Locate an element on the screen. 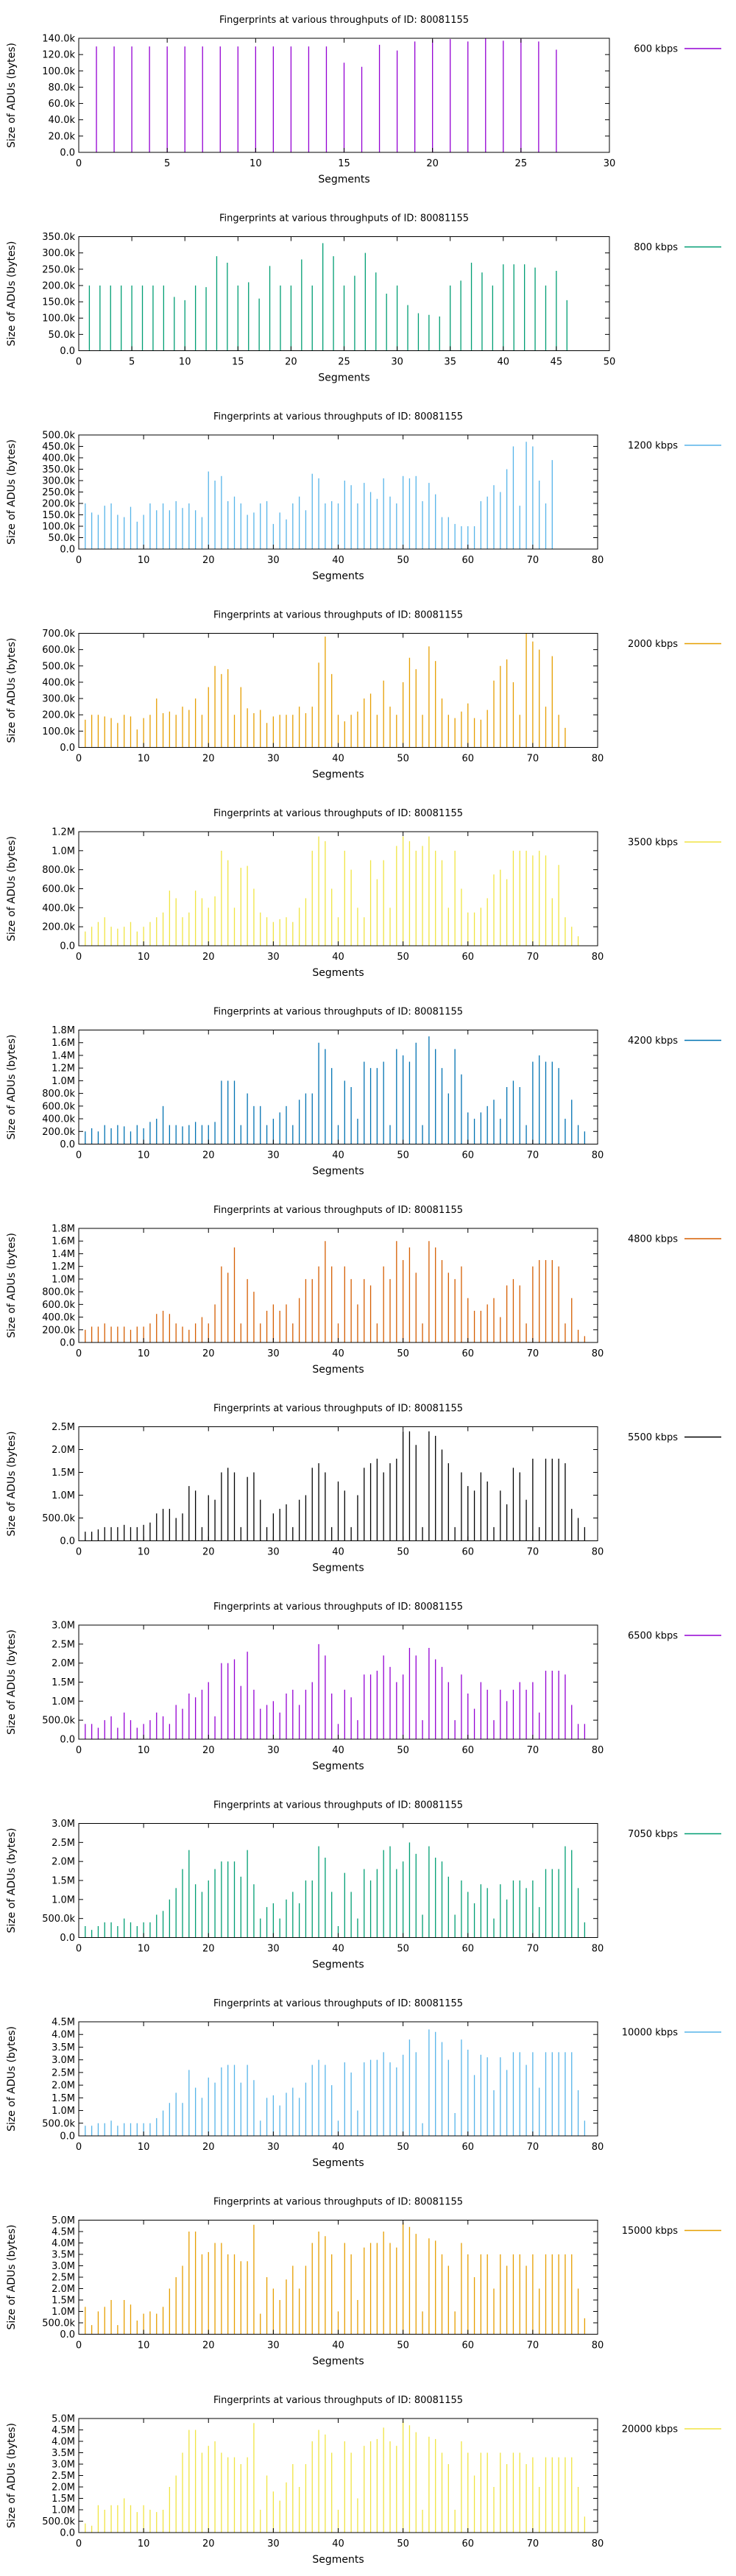 The image size is (736, 2576). y-tick-label: 120.0k is located at coordinates (59, 55).